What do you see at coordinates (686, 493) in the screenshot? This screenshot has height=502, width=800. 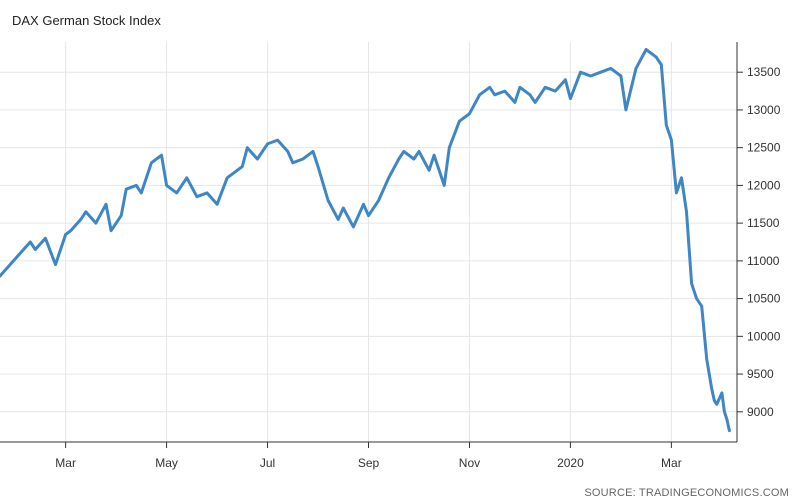 I see `source-credit: SOURCE: TRADINGECONOMICS.COM` at bounding box center [686, 493].